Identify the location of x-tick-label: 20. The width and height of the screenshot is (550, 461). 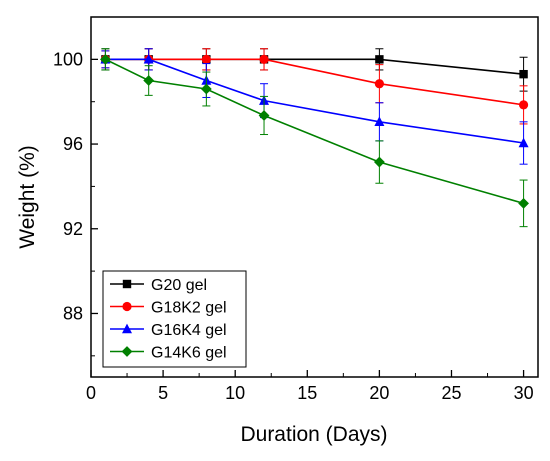
(379, 393).